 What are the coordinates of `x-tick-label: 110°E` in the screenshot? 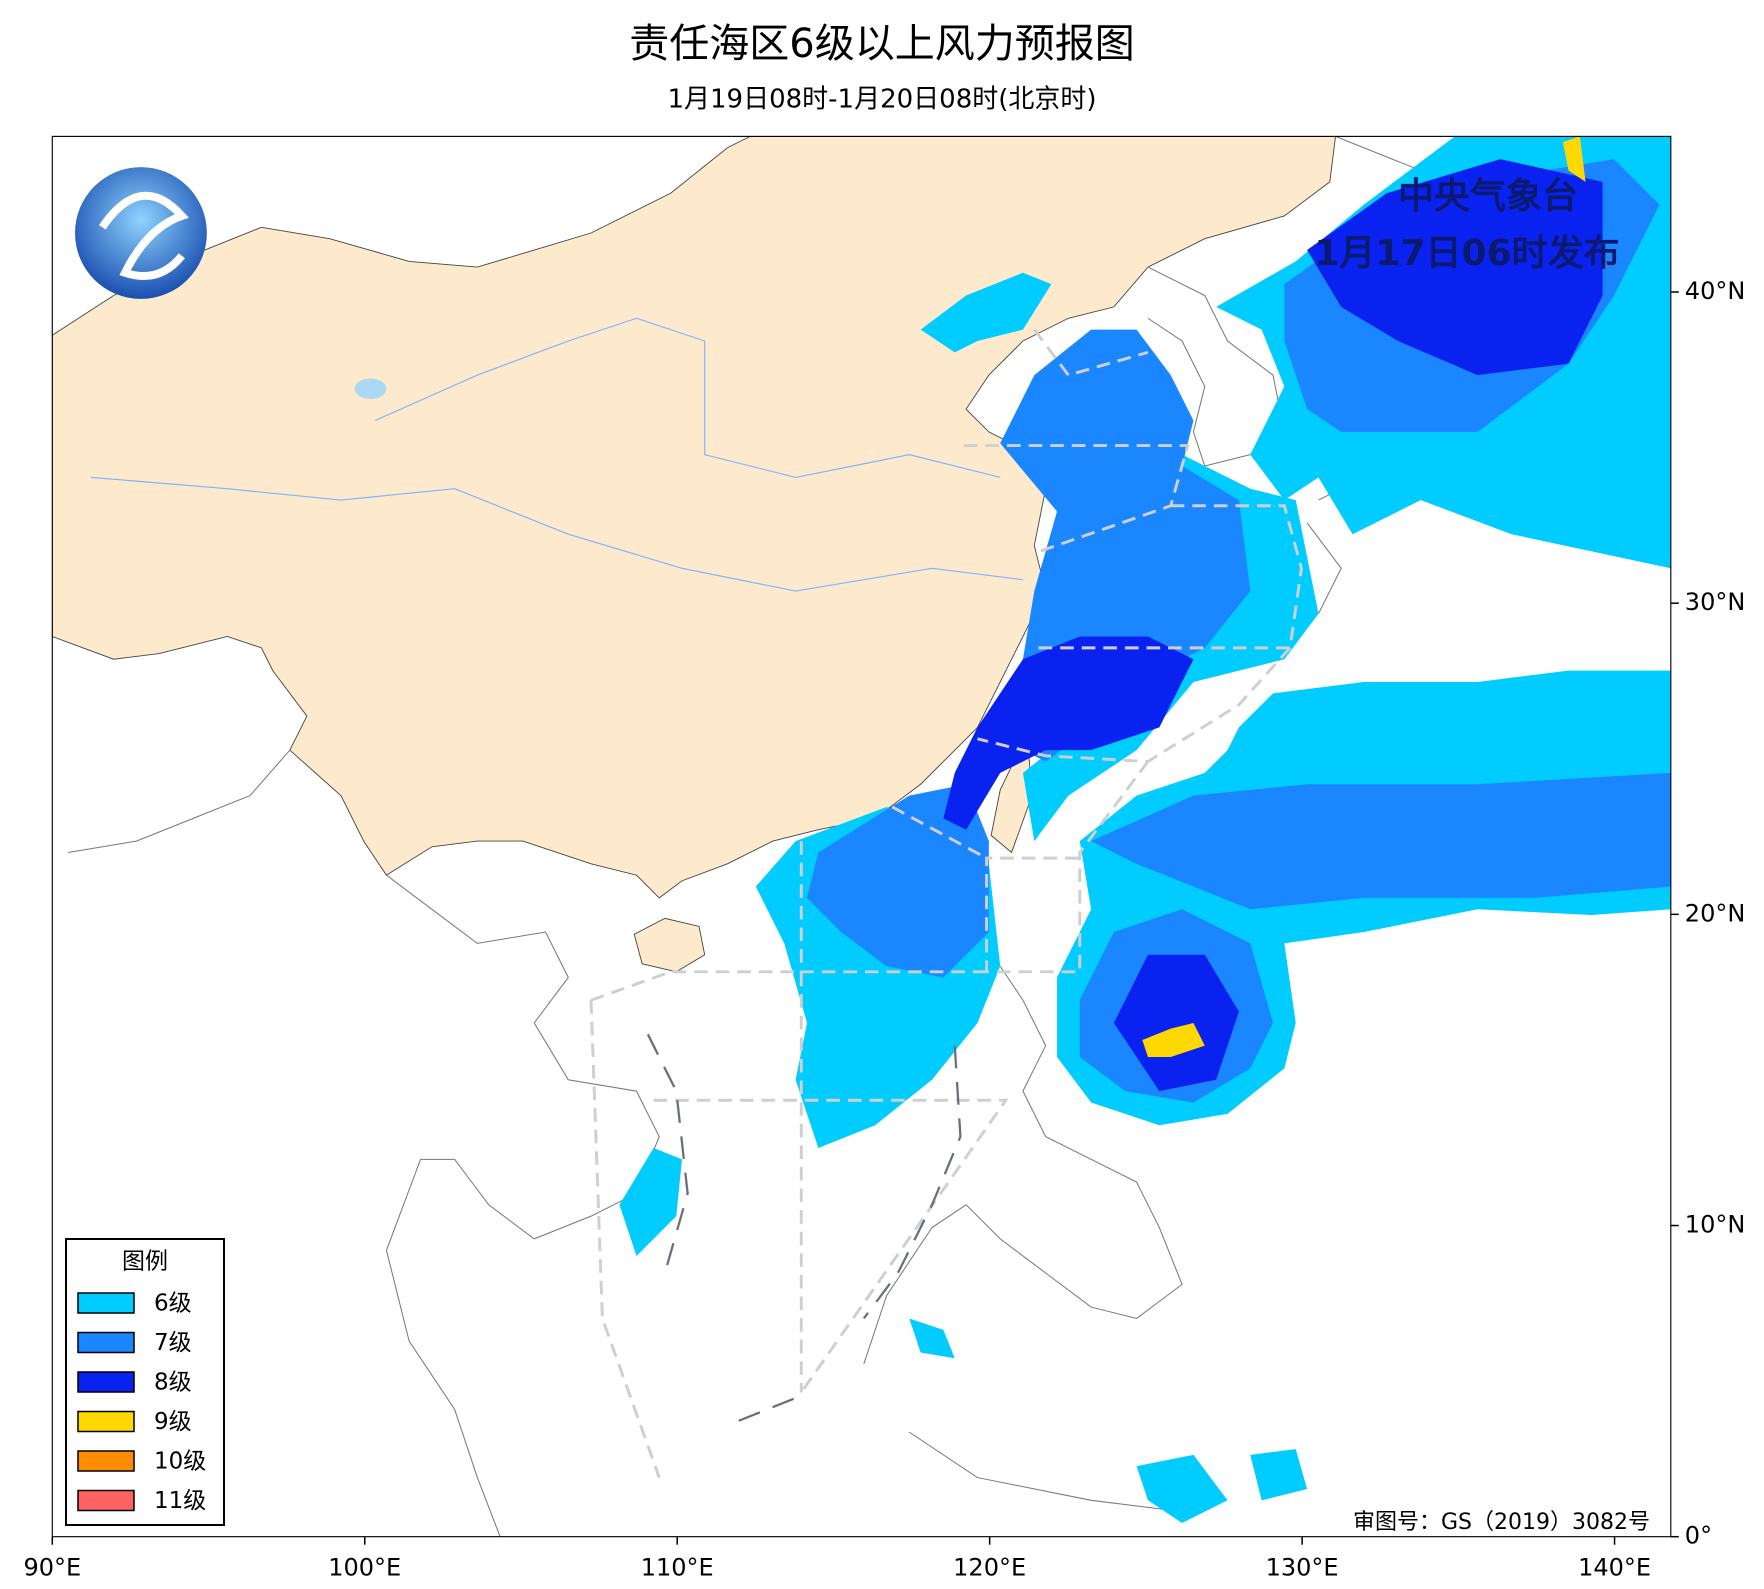 It's located at (677, 1568).